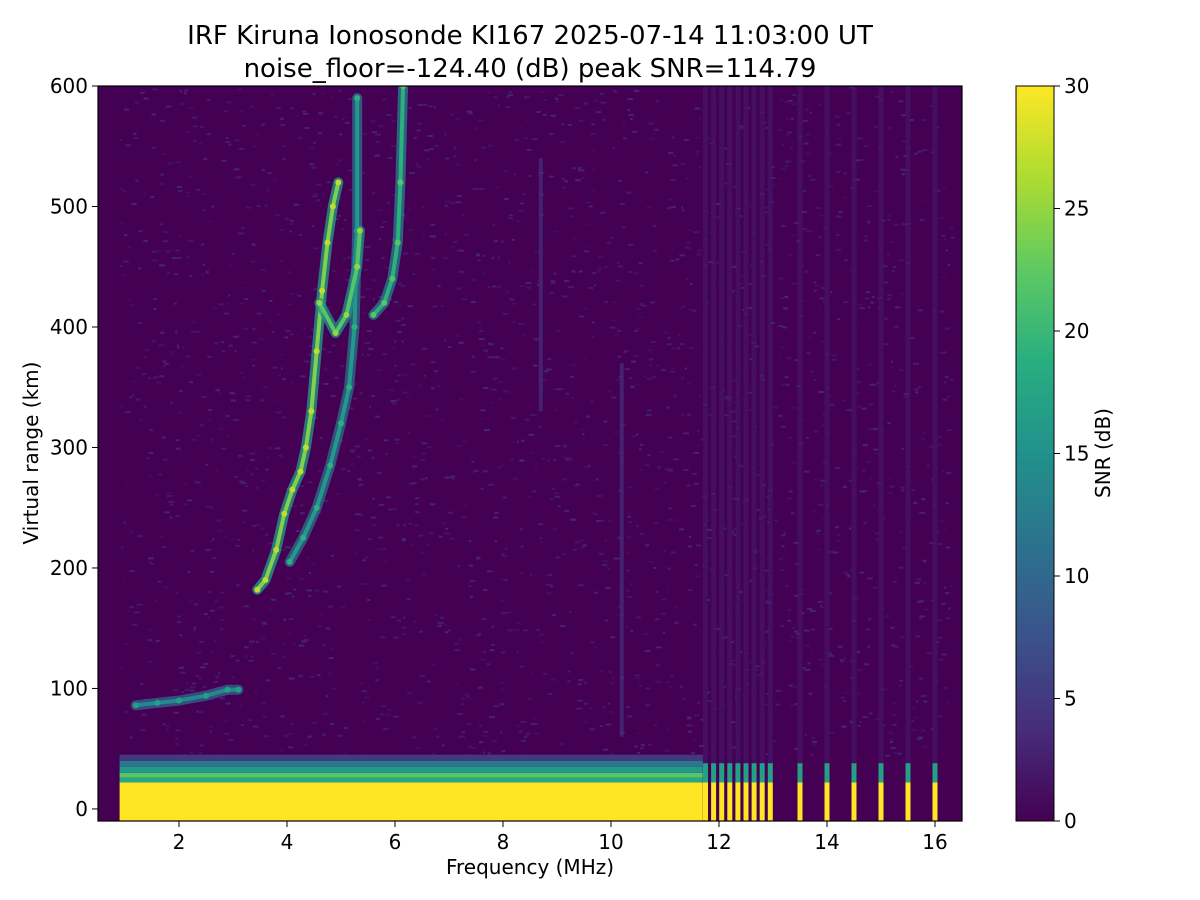  Describe the element at coordinates (411, 780) in the screenshot. I see `ground-clutter-fringe` at that location.